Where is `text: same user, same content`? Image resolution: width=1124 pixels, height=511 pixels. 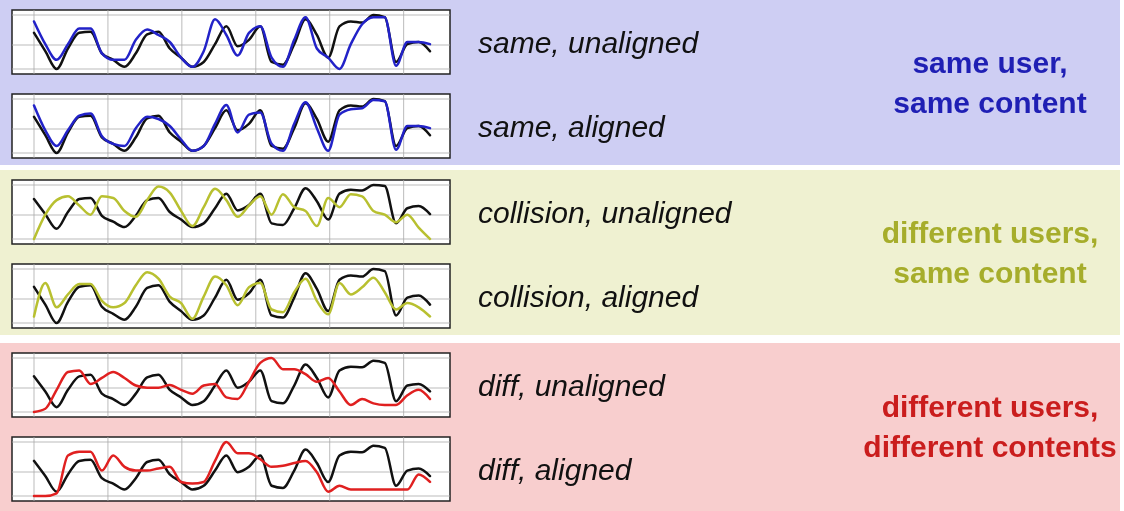 text: same user, same content is located at coordinates (990, 82).